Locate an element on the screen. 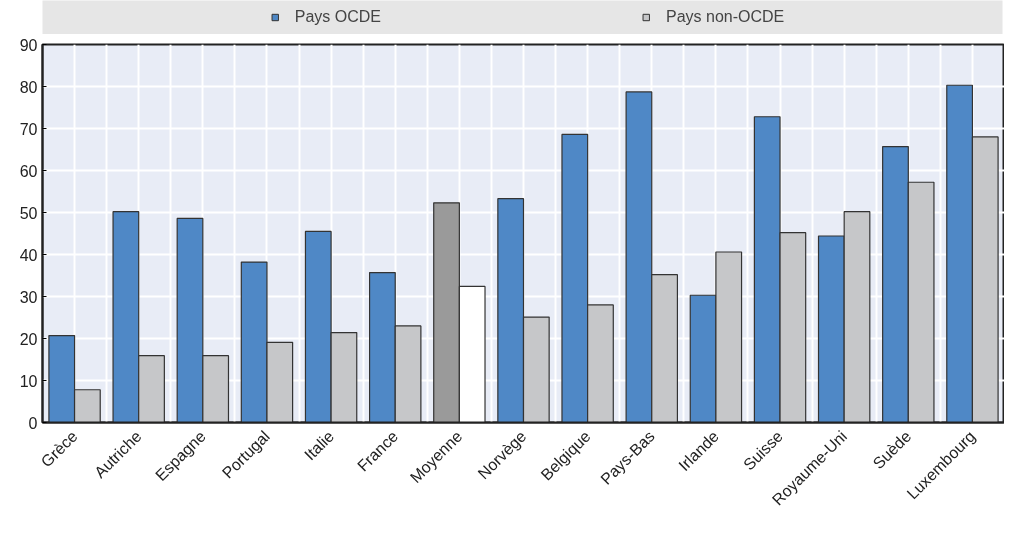 This screenshot has width=1011, height=533. y-tick-label: 20 is located at coordinates (28, 339).